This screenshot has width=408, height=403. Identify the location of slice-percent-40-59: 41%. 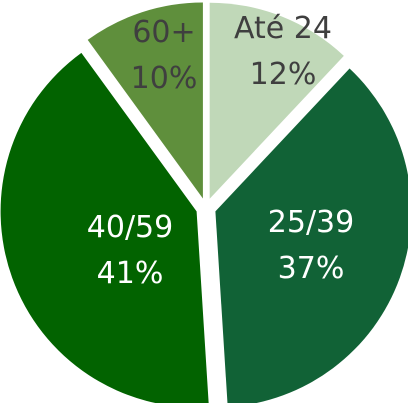
(130, 273).